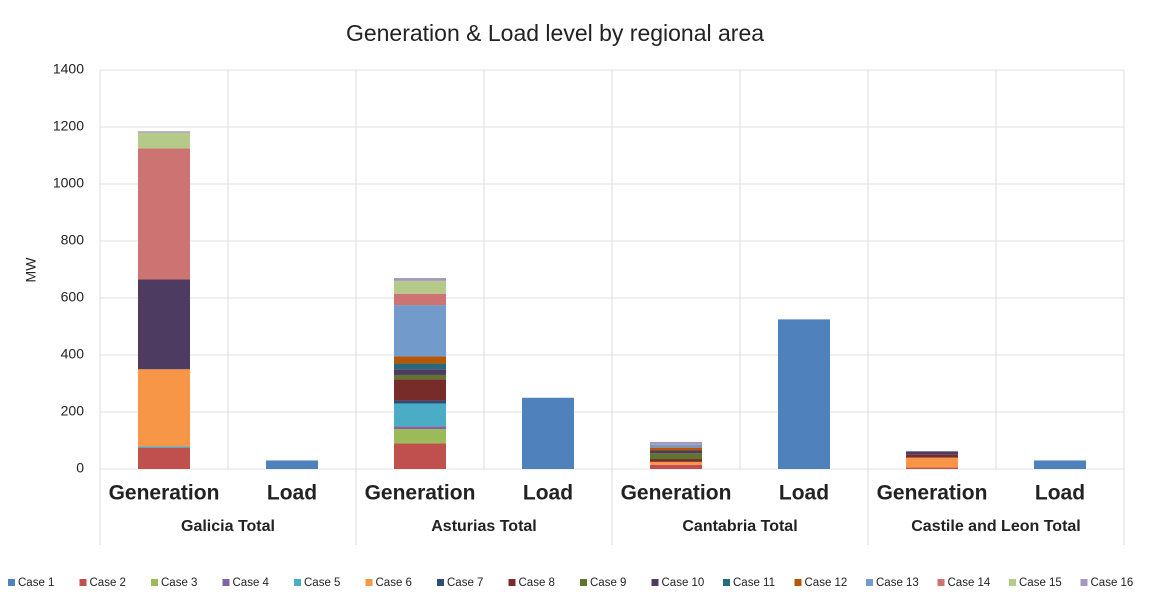 The image size is (1160, 592). I want to click on legend-label: Case 13, so click(897, 583).